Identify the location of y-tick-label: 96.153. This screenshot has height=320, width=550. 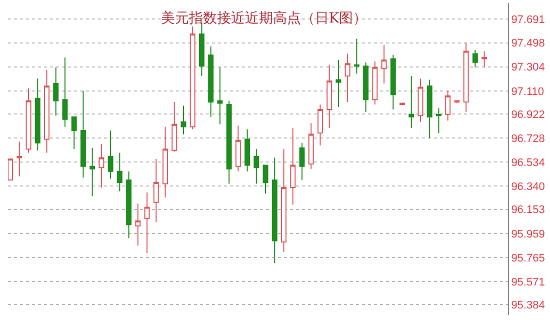
(528, 210).